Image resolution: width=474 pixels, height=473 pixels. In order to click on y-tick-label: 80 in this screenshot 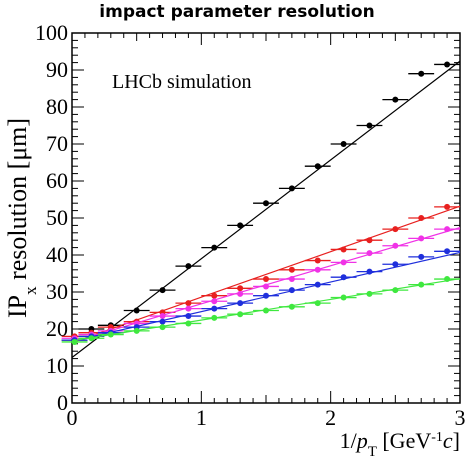, I will do `click(57, 106)`.